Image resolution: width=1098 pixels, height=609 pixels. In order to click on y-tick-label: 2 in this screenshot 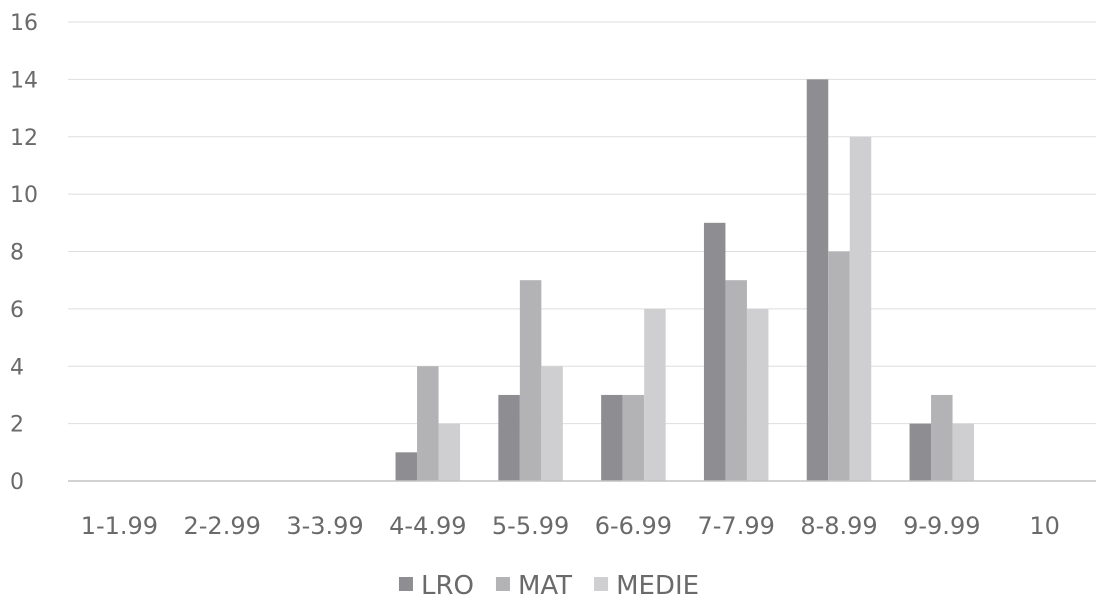, I will do `click(17, 425)`.